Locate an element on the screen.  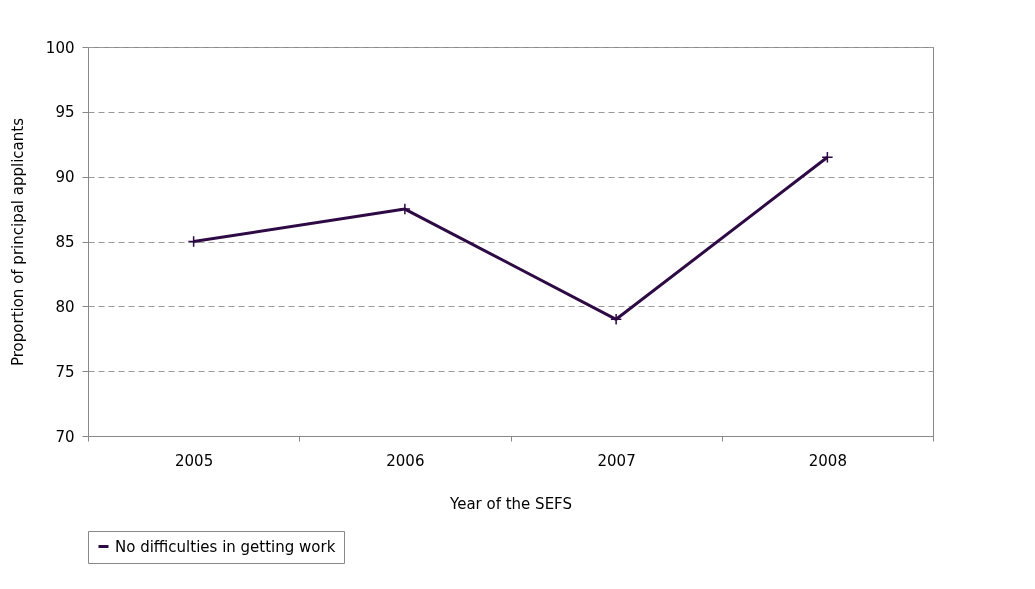
x-tick-label: 2007 is located at coordinates (616, 460).